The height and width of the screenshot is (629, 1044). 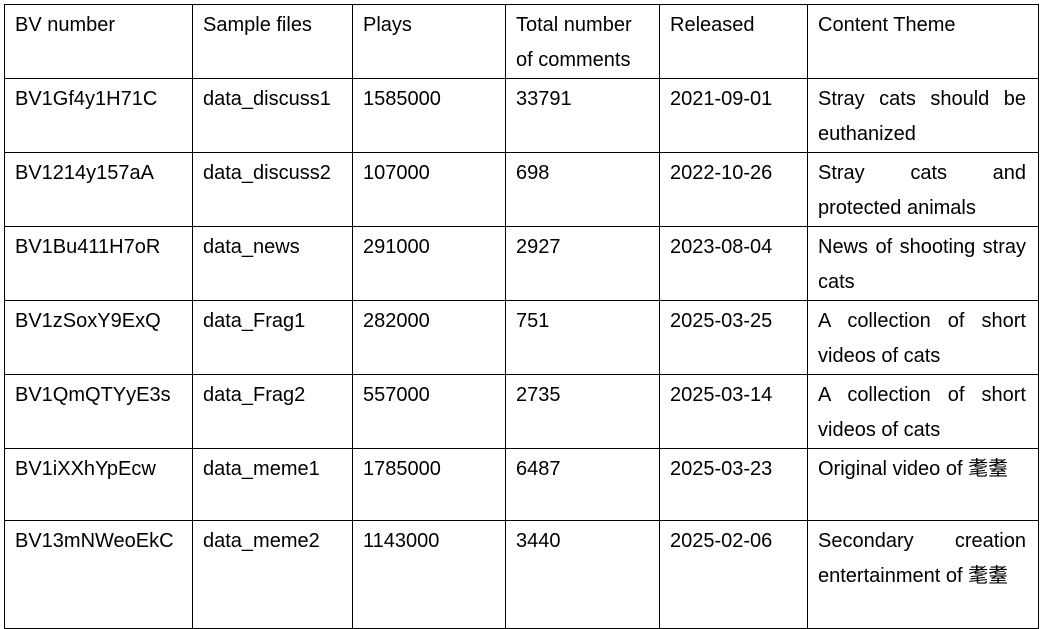 What do you see at coordinates (733, 263) in the screenshot?
I see `cell-released: 2023-08-04` at bounding box center [733, 263].